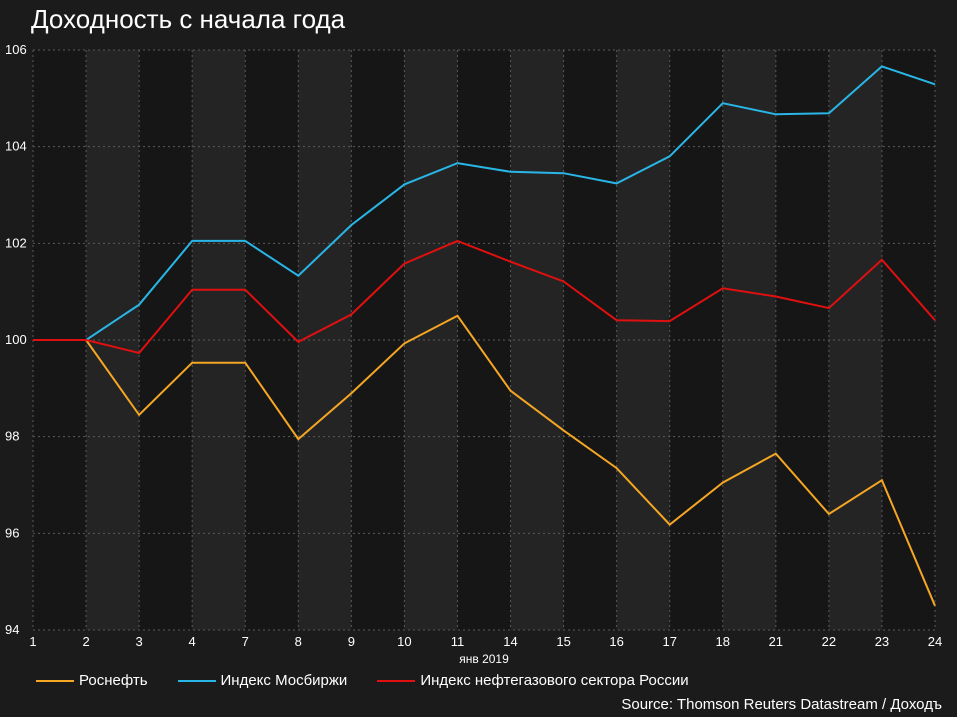  I want to click on x-axis-label: янв 2019, so click(484, 659).